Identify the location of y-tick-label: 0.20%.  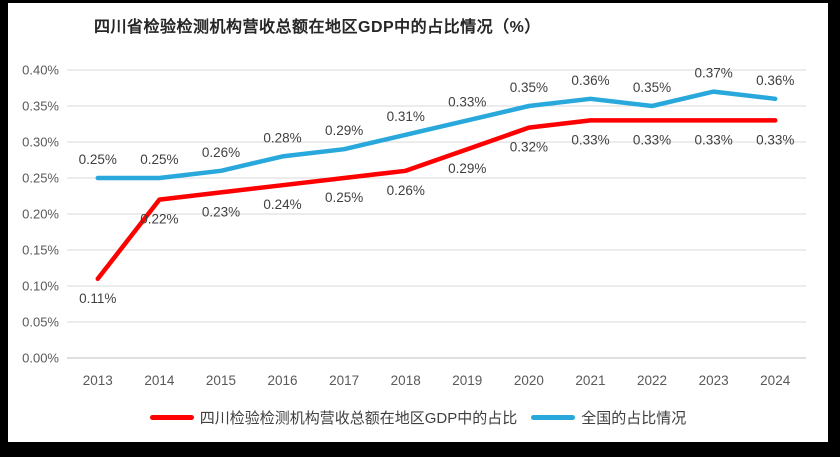
(40, 214).